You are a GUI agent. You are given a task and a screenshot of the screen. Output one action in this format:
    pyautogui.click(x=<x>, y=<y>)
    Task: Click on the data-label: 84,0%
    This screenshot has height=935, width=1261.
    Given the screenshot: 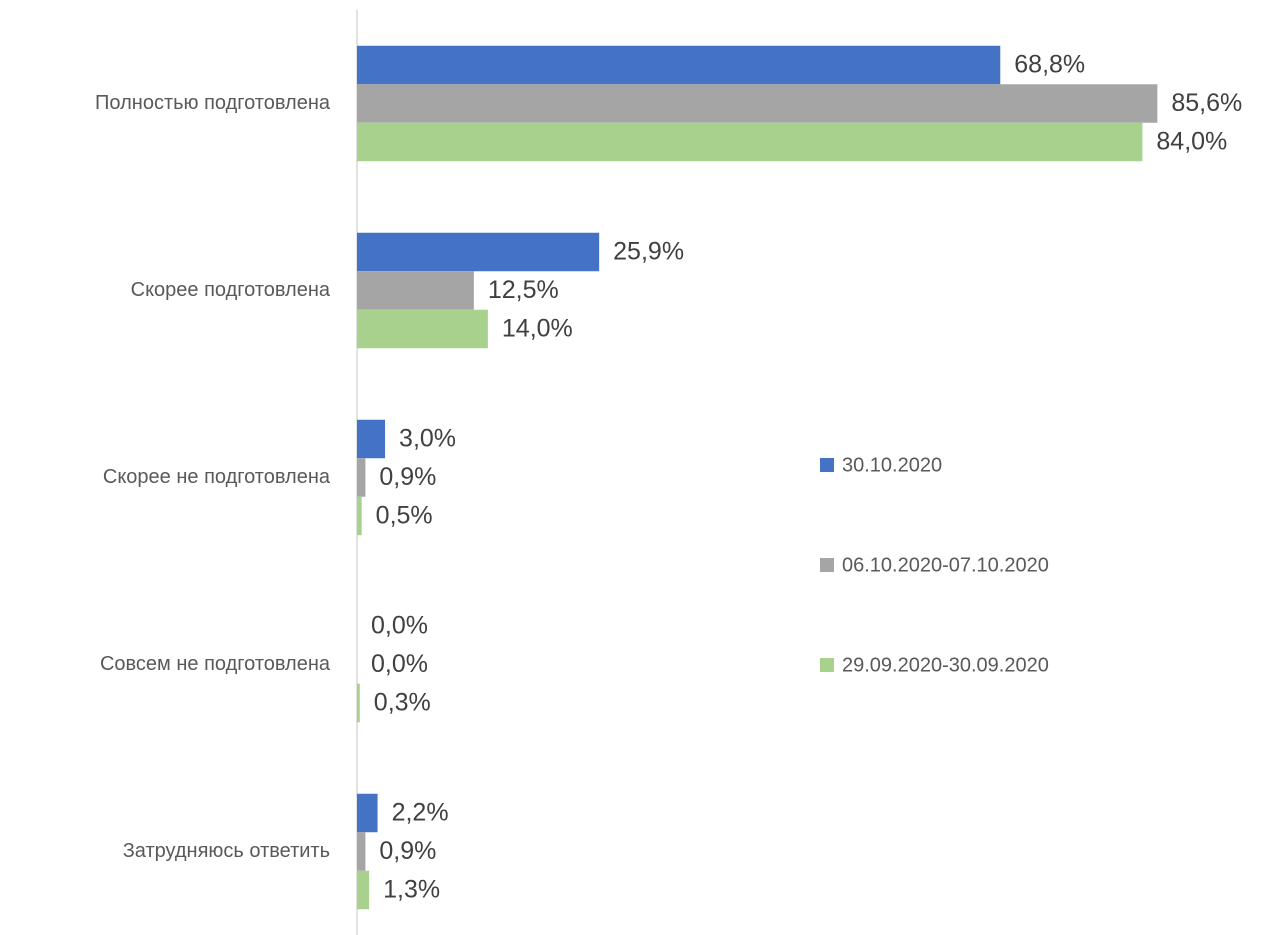 What is the action you would take?
    pyautogui.click(x=1191, y=142)
    